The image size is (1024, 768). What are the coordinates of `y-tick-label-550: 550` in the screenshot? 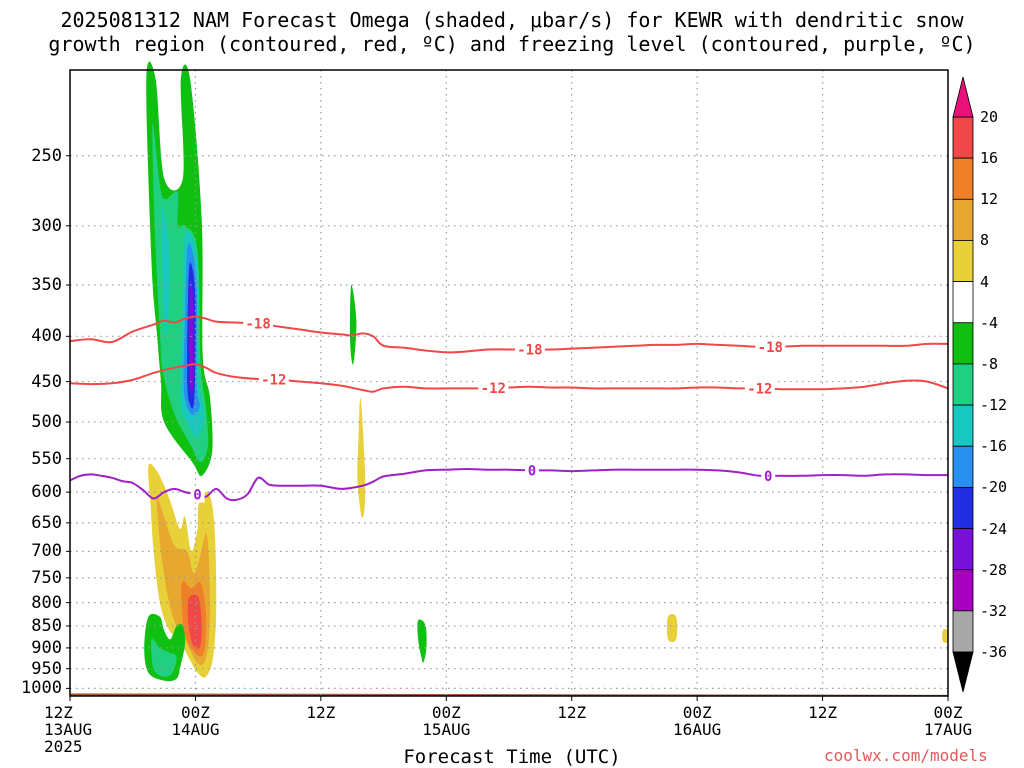 It's located at (46, 458).